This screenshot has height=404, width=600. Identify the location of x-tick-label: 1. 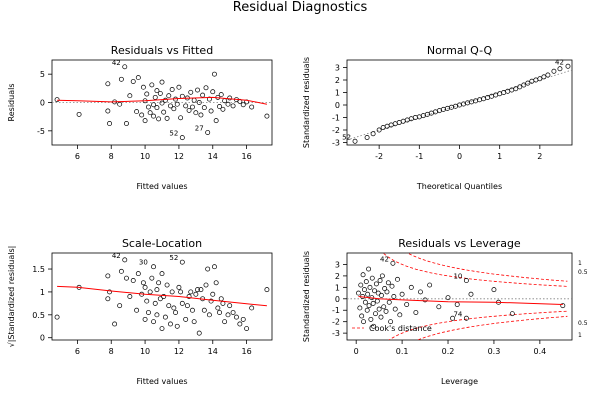
(499, 156).